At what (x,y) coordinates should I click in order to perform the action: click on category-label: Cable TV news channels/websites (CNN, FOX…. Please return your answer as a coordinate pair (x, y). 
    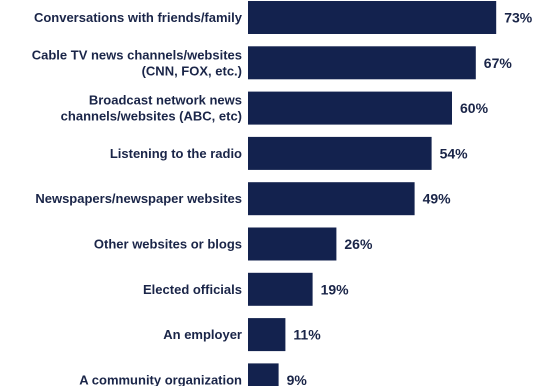
    Looking at the image, I should click on (137, 62).